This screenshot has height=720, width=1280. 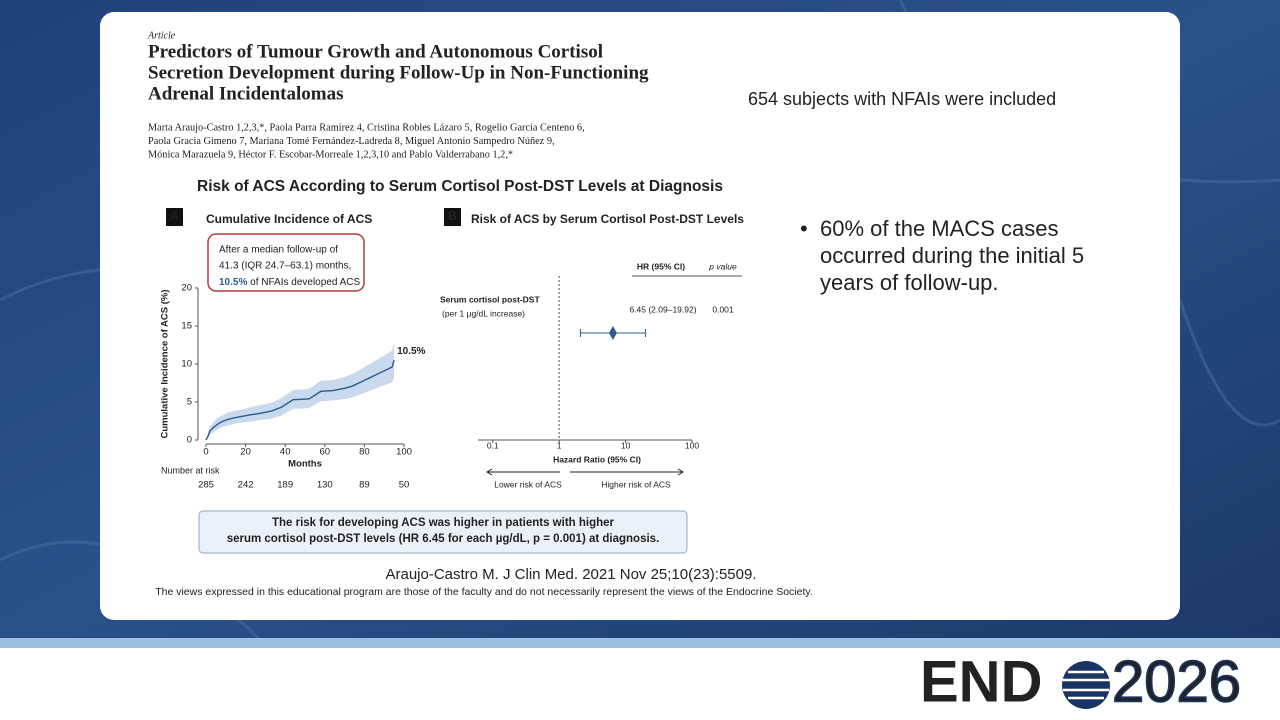 I want to click on callout-highlight: 10.5%, so click(x=233, y=282).